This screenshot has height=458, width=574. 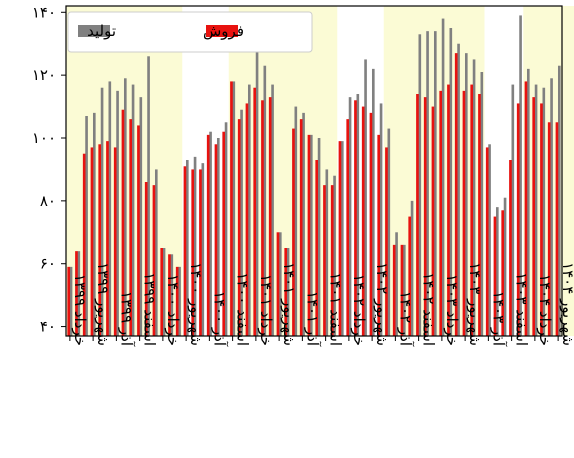 I want to click on x-tick-label: خرداد ۱۴۰۳, so click(x=452, y=310).